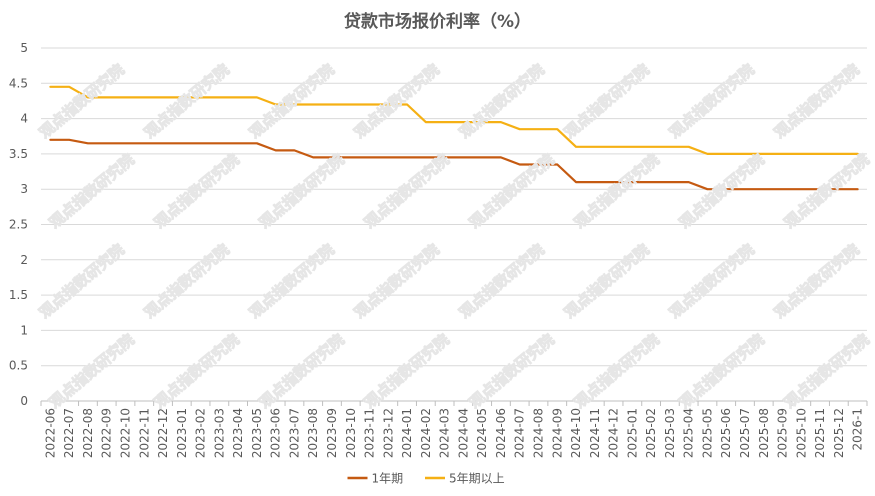  What do you see at coordinates (839, 433) in the screenshot?
I see `x-tick-label: 2025-12` at bounding box center [839, 433].